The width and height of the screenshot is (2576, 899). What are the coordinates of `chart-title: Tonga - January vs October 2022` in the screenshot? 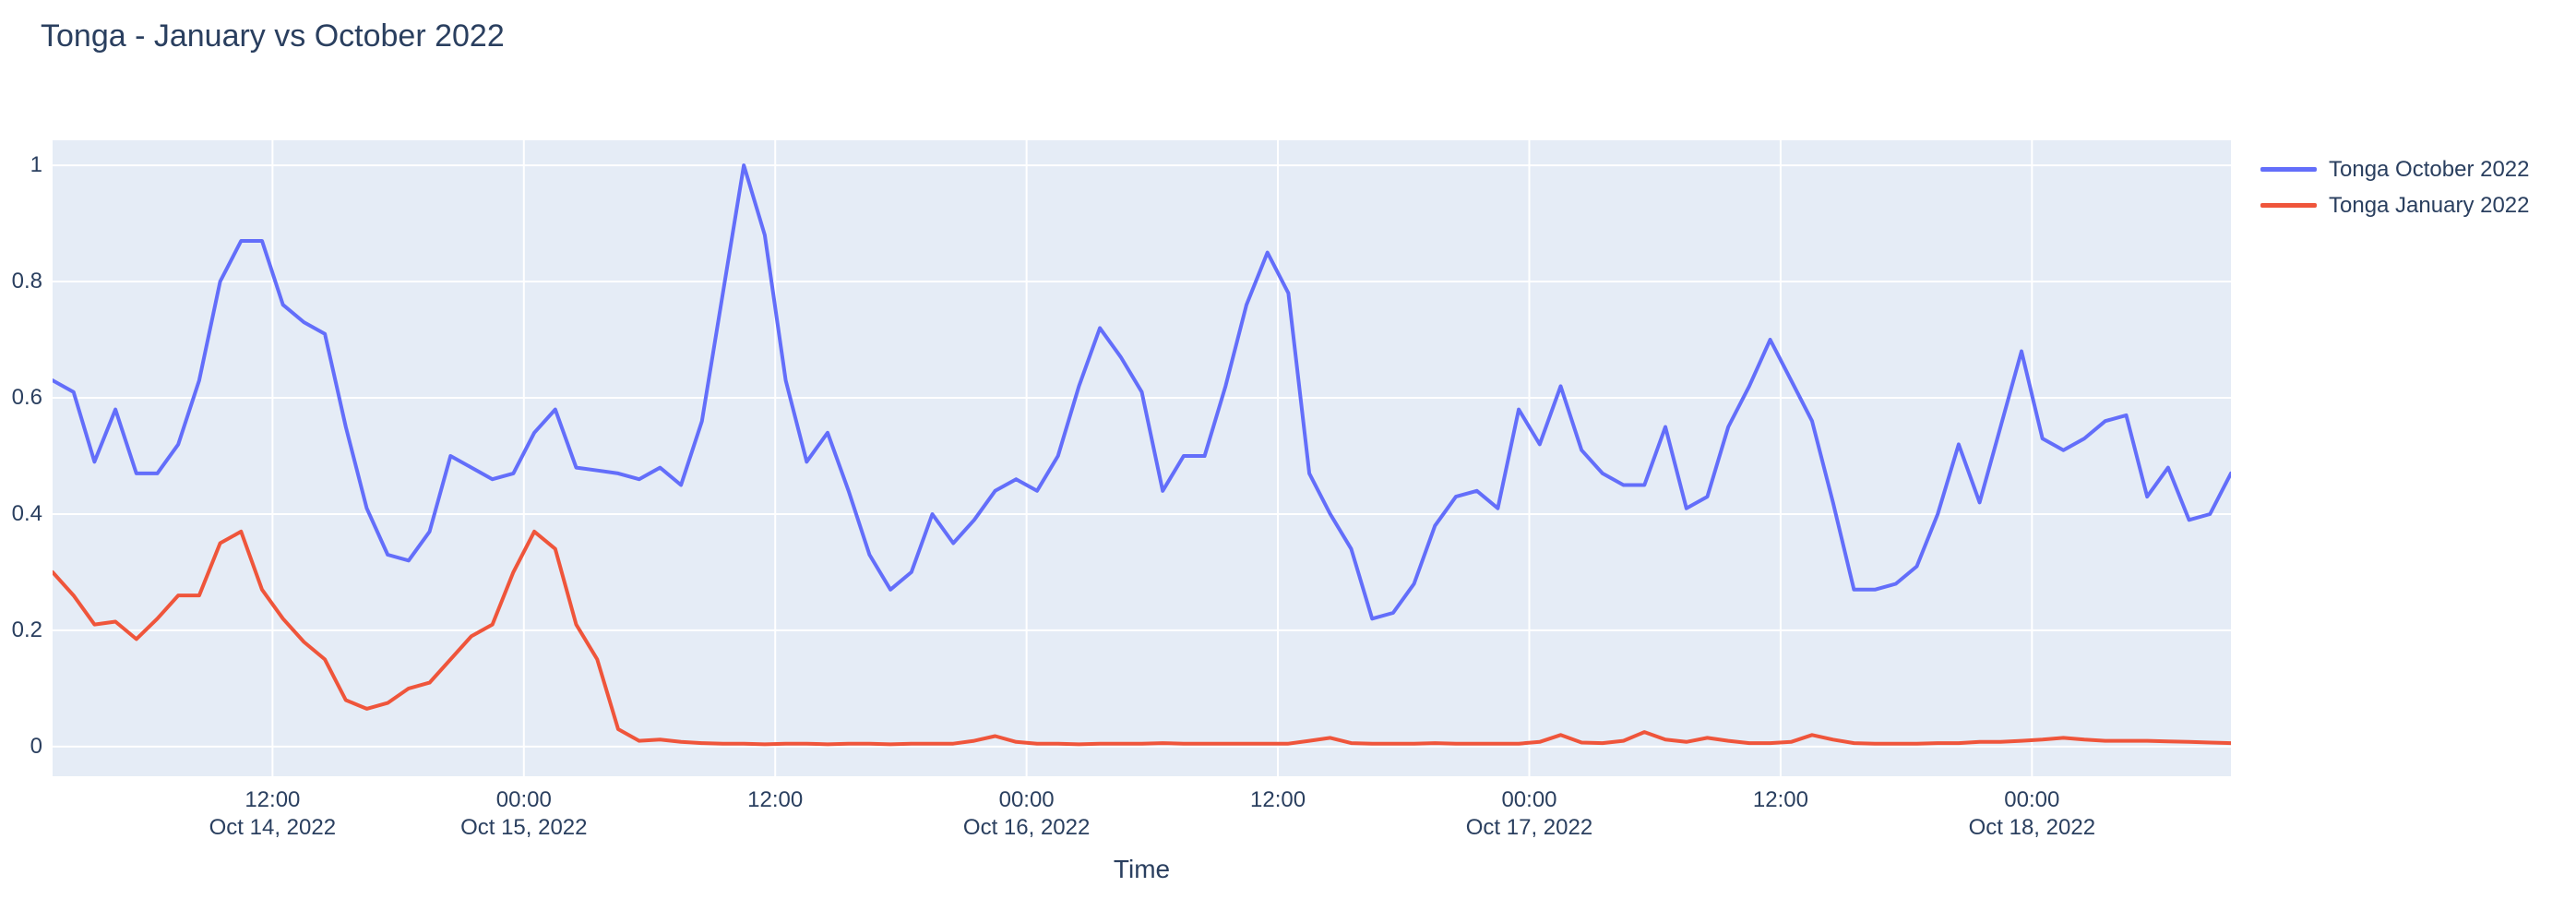 It's located at (273, 36).